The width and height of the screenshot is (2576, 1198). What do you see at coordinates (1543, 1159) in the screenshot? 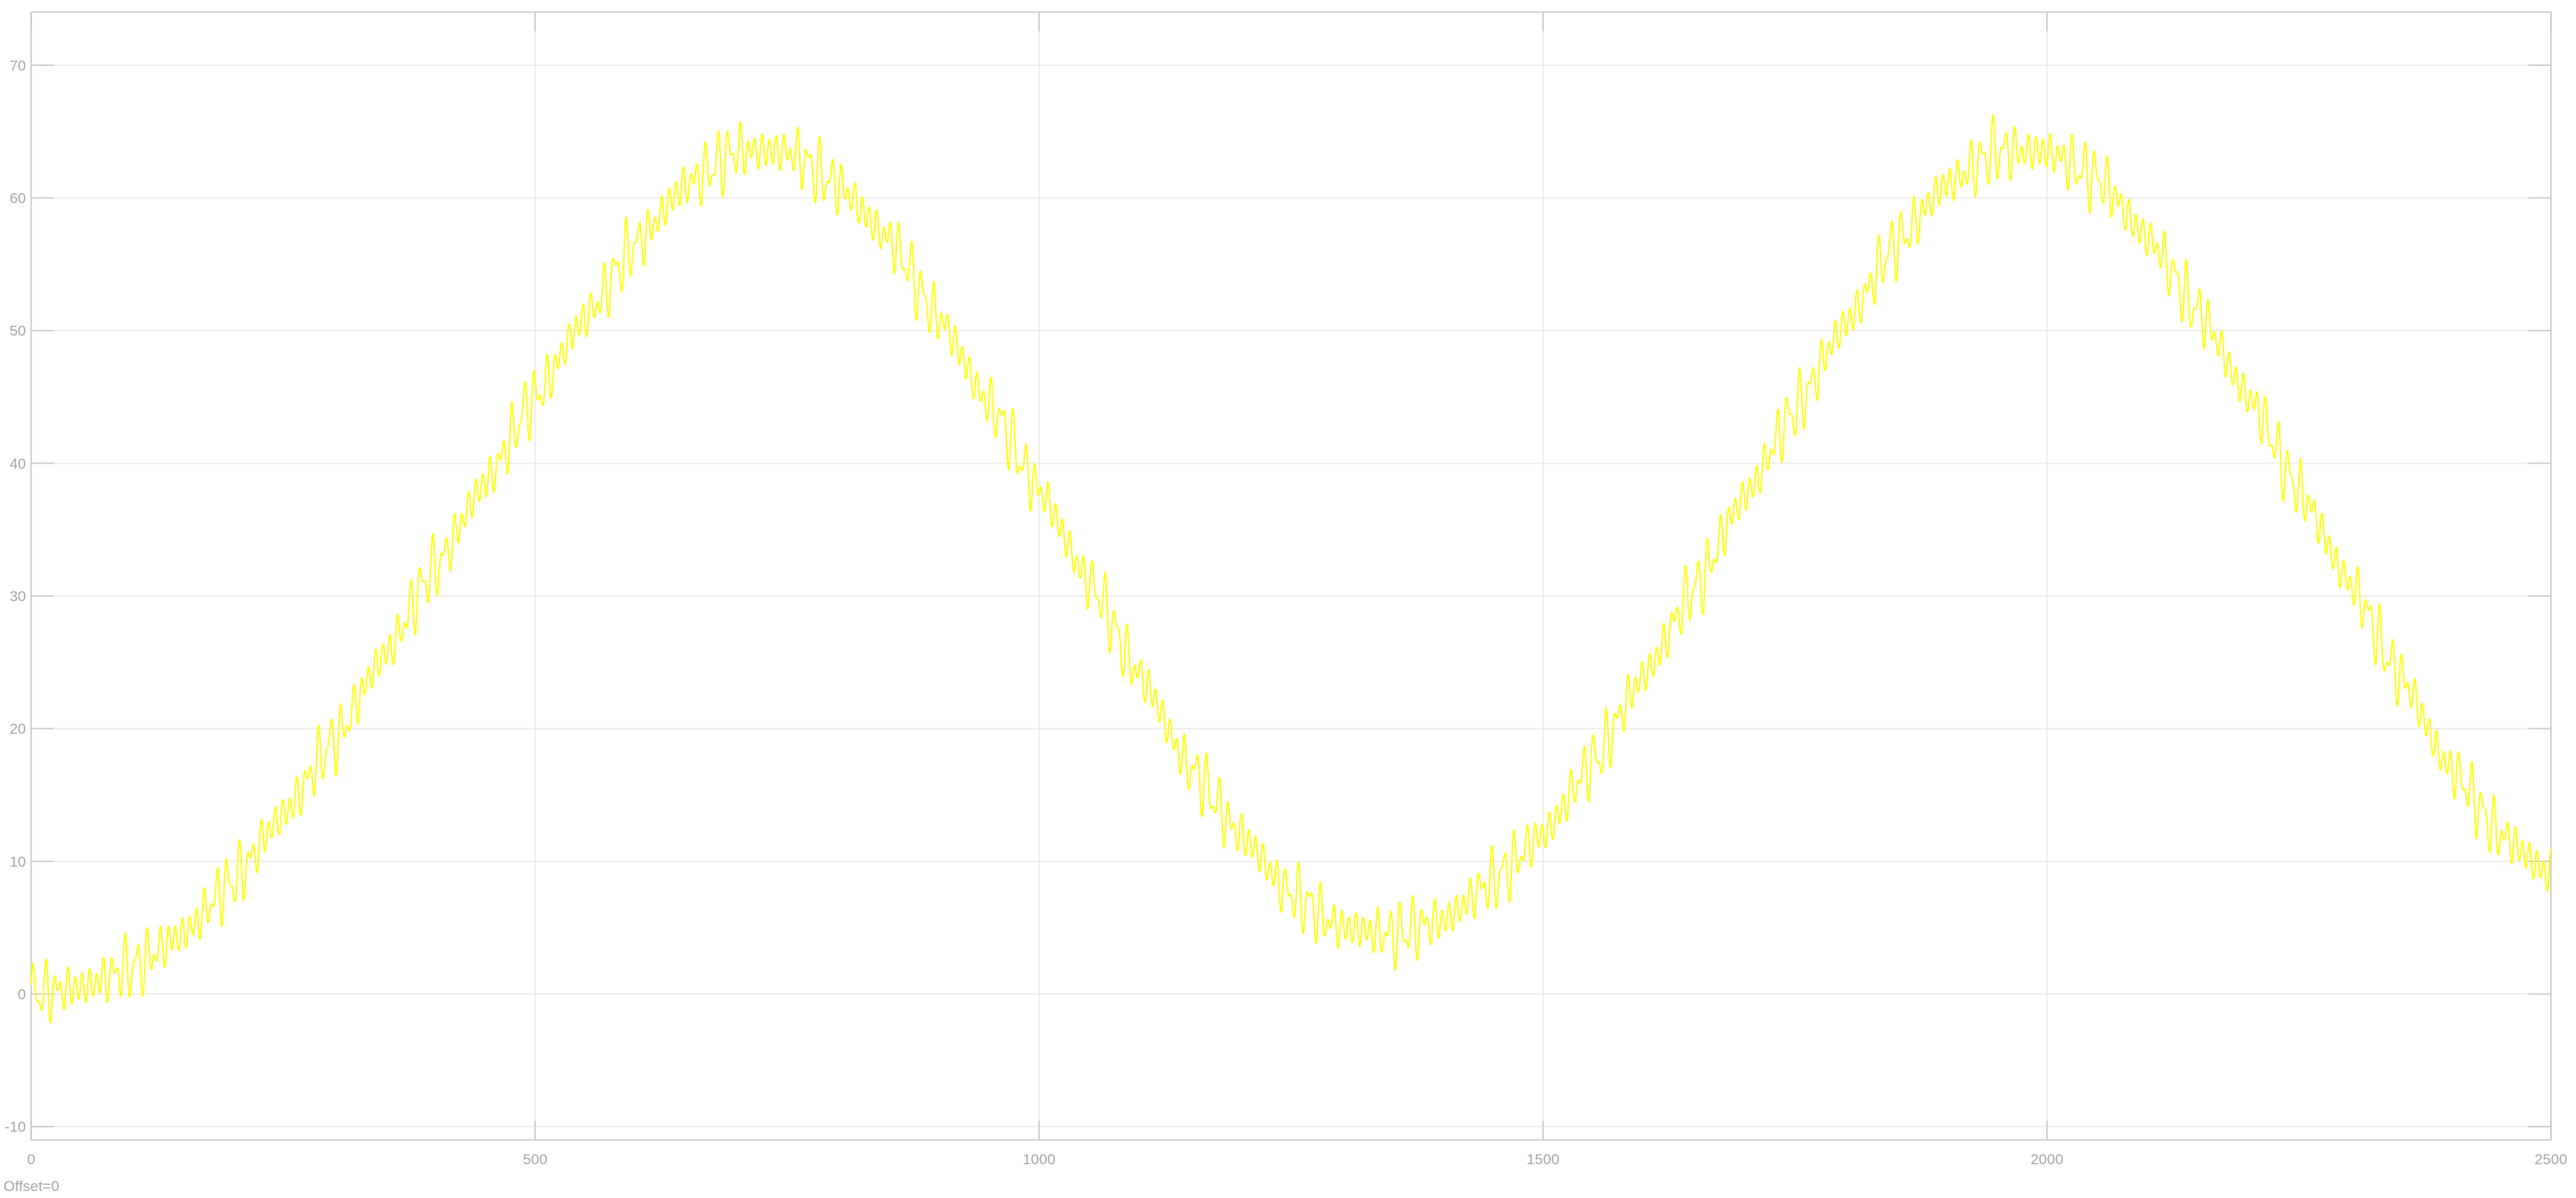
I see `x-tick-label: 1500` at bounding box center [1543, 1159].